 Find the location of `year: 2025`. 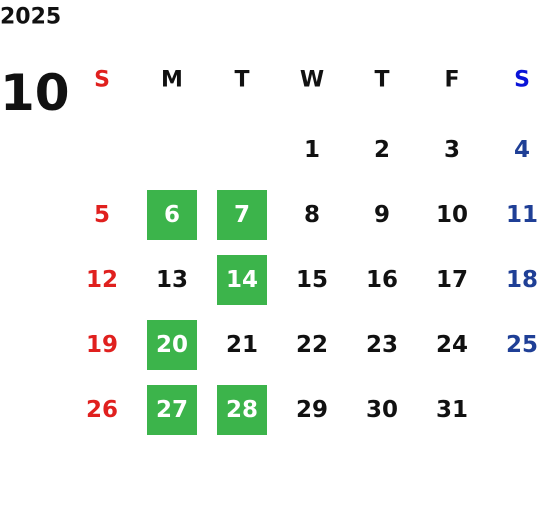

year: 2025 is located at coordinates (30, 17).